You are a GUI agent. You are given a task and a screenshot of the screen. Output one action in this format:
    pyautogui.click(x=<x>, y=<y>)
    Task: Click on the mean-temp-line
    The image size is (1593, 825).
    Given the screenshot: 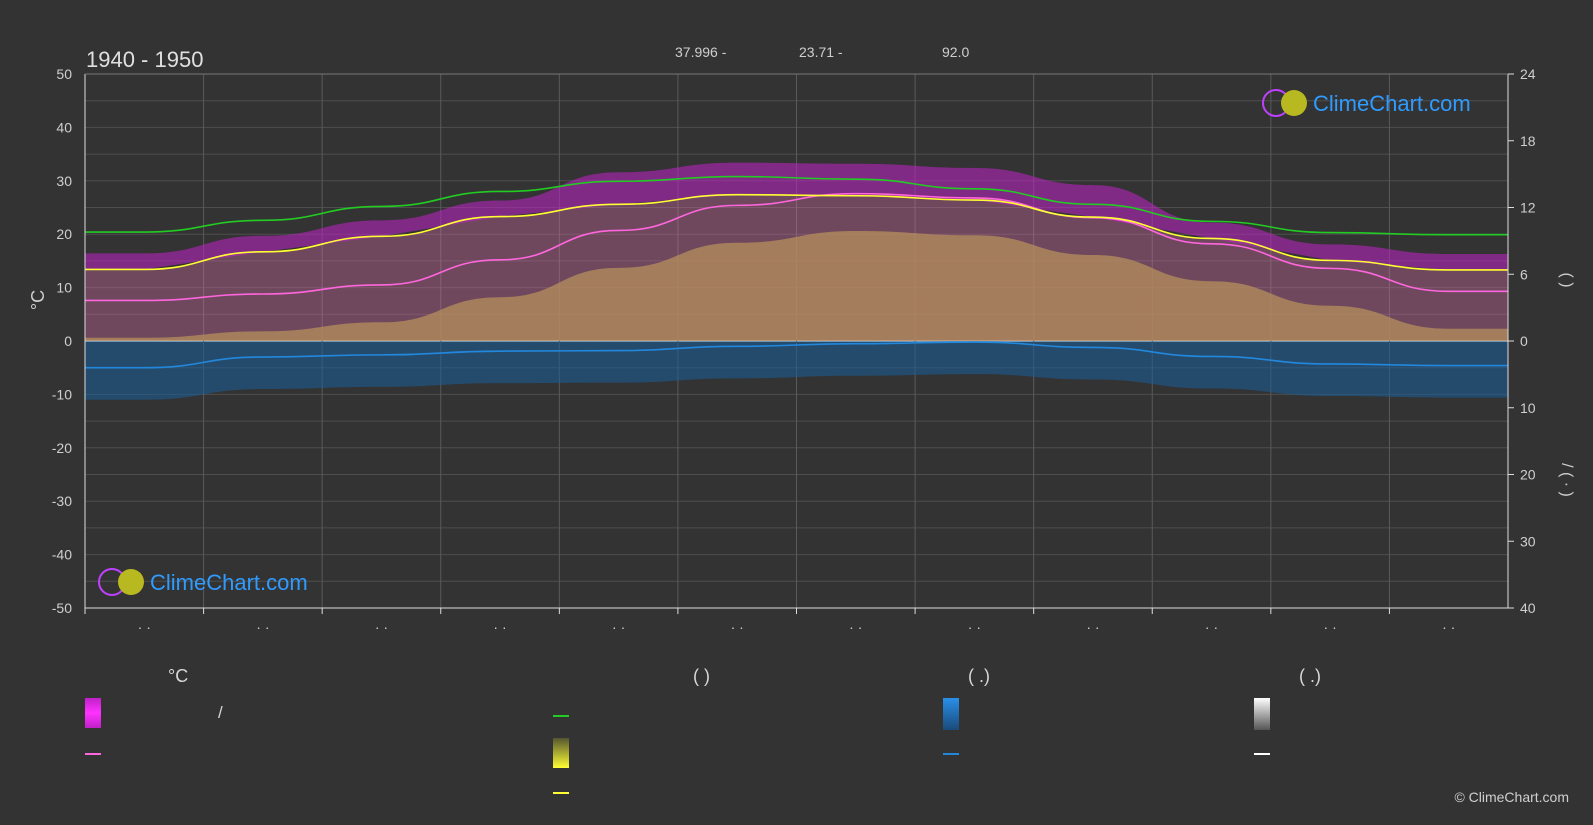 What is the action you would take?
    pyautogui.click(x=796, y=247)
    